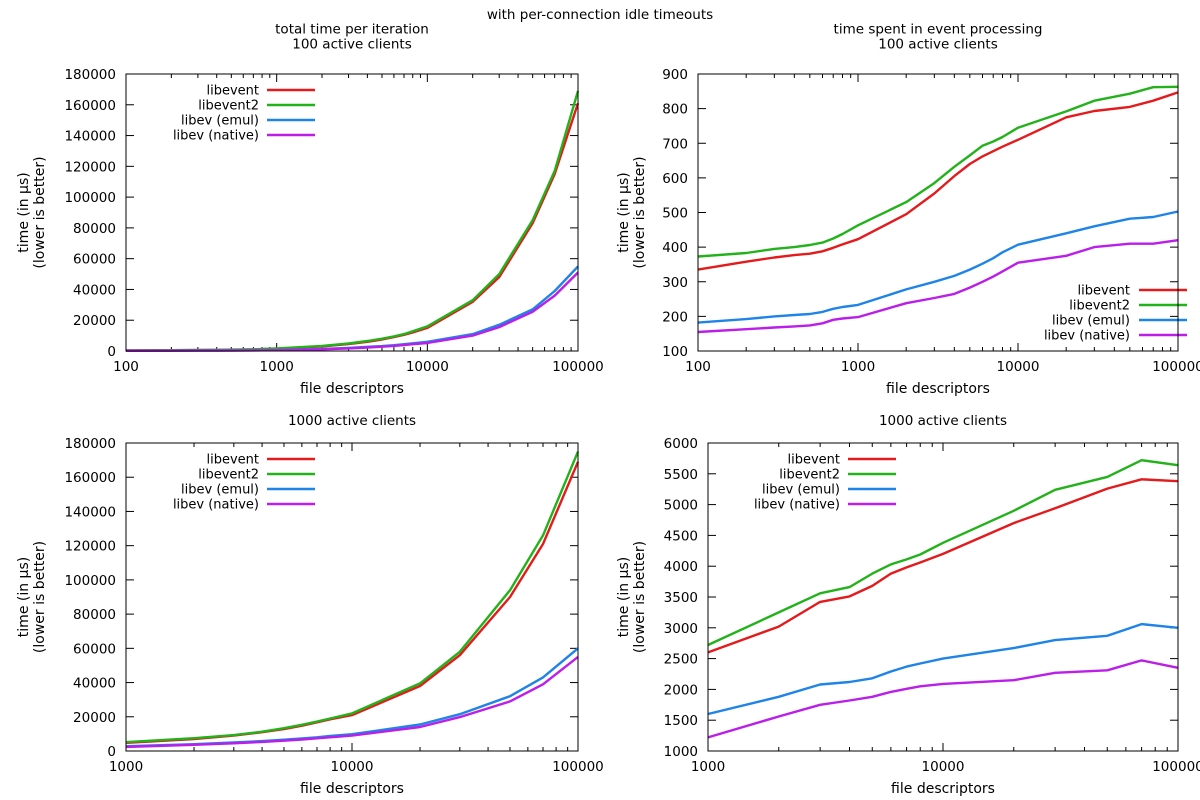  What do you see at coordinates (681, 506) in the screenshot?
I see `y-tick-label: 5000` at bounding box center [681, 506].